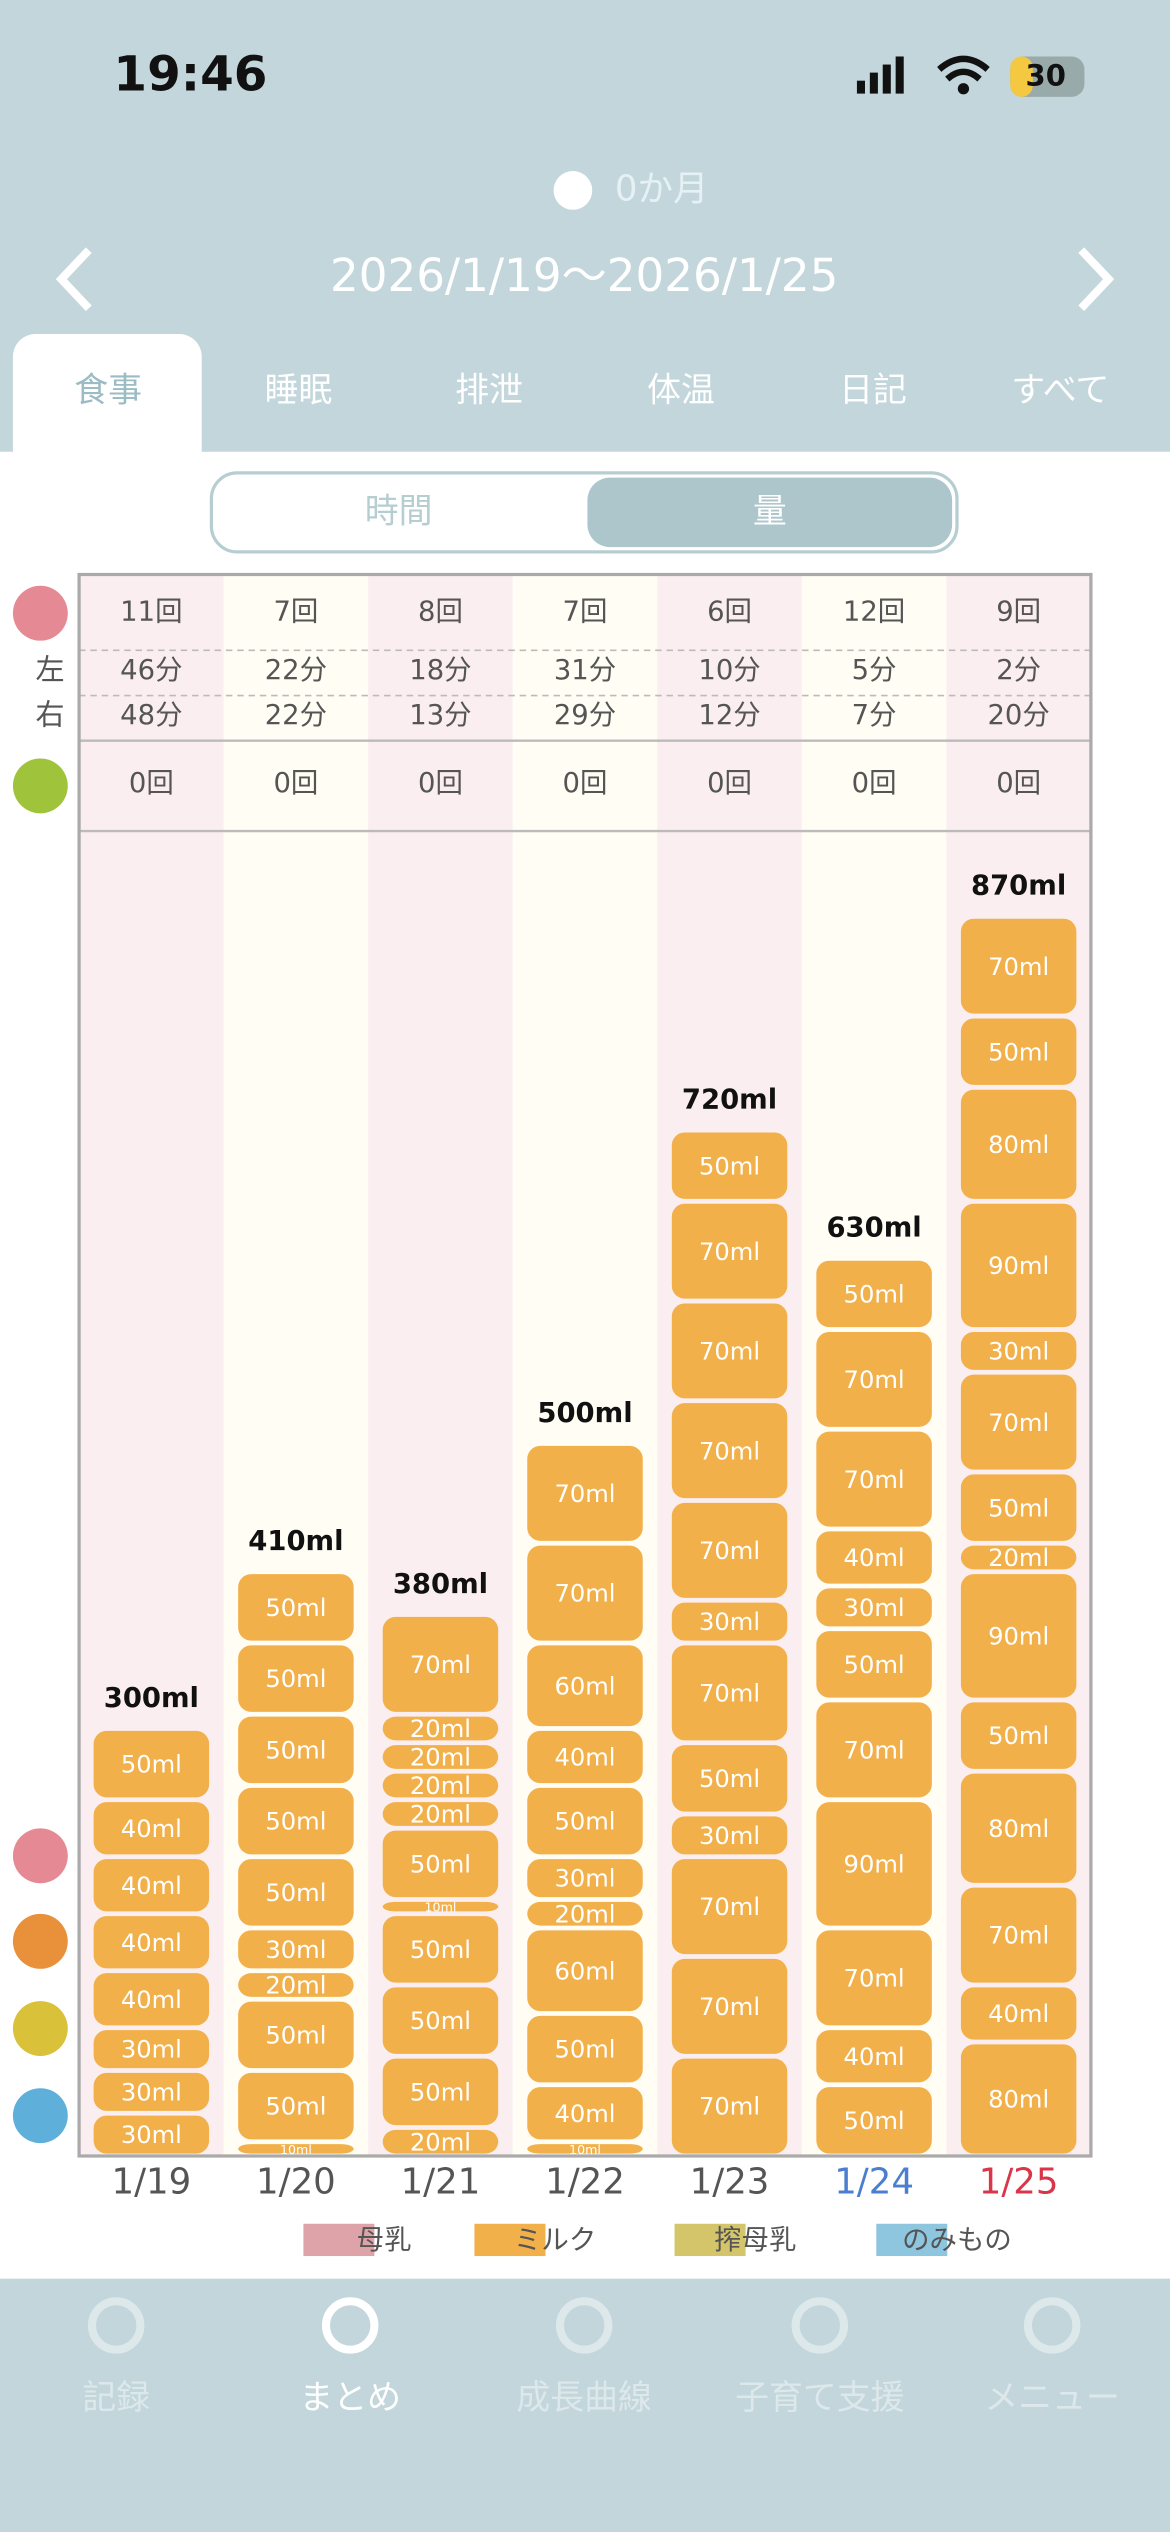  What do you see at coordinates (50, 669) in the screenshot?
I see `side-label: 左` at bounding box center [50, 669].